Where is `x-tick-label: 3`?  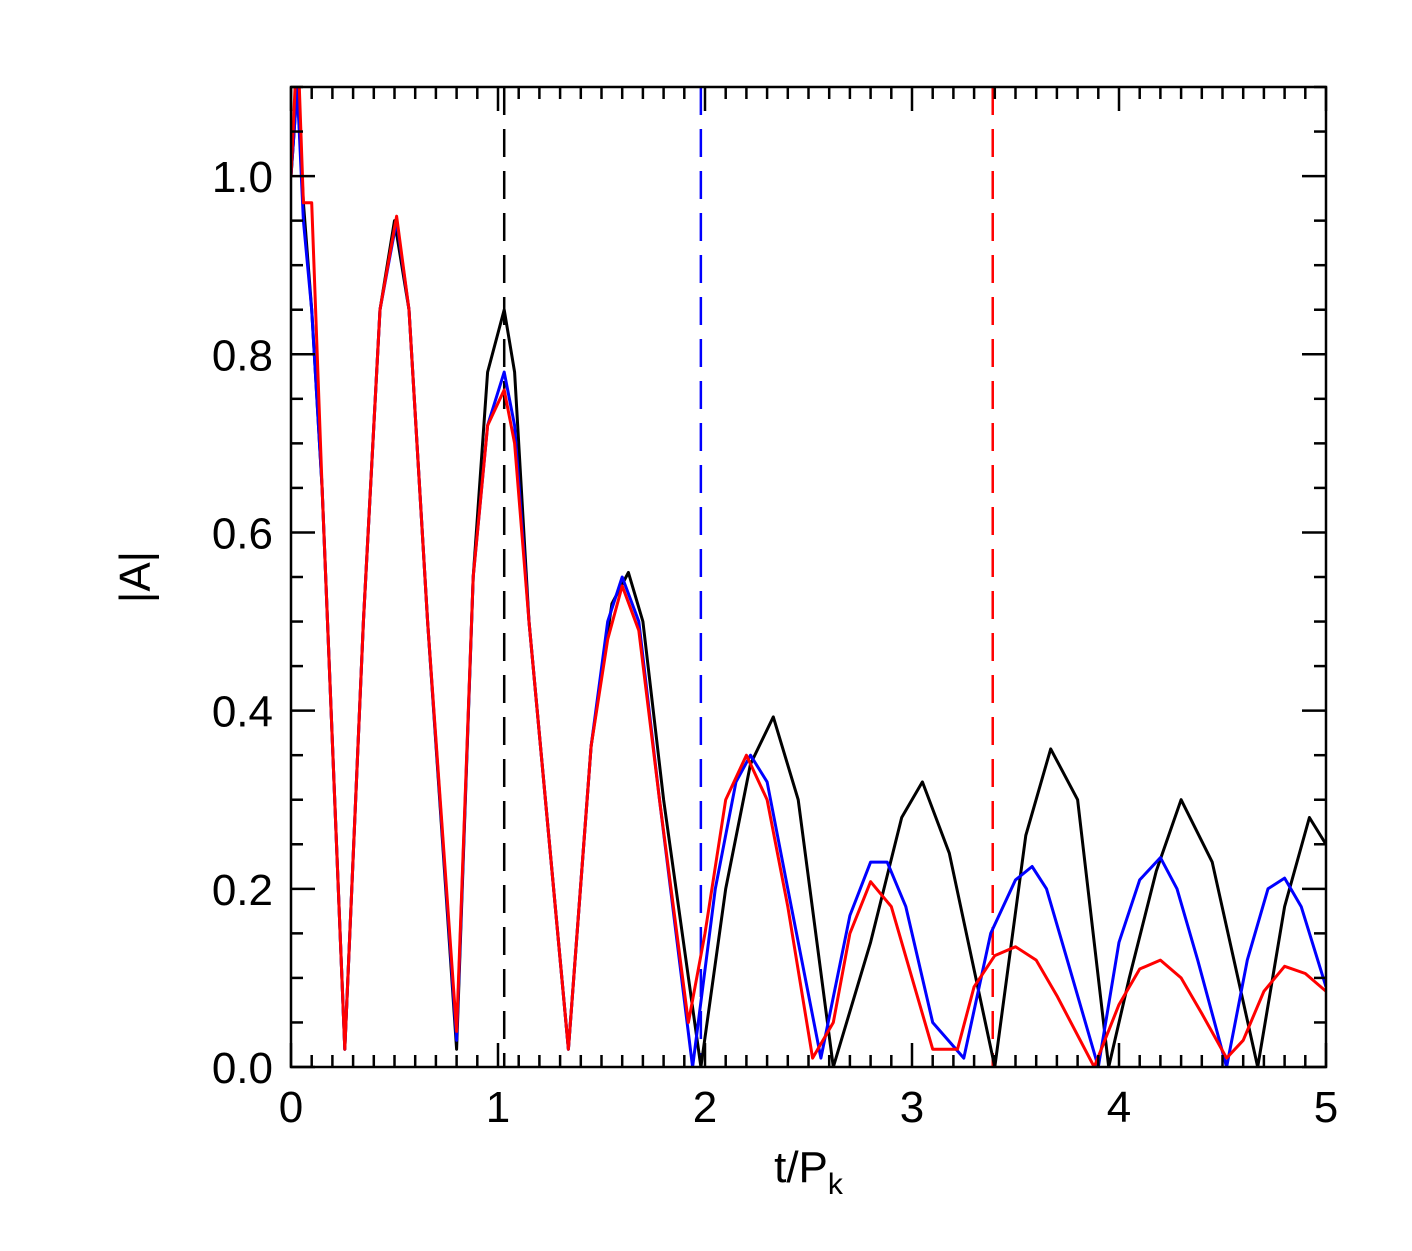
x-tick-label: 3 is located at coordinates (912, 1107).